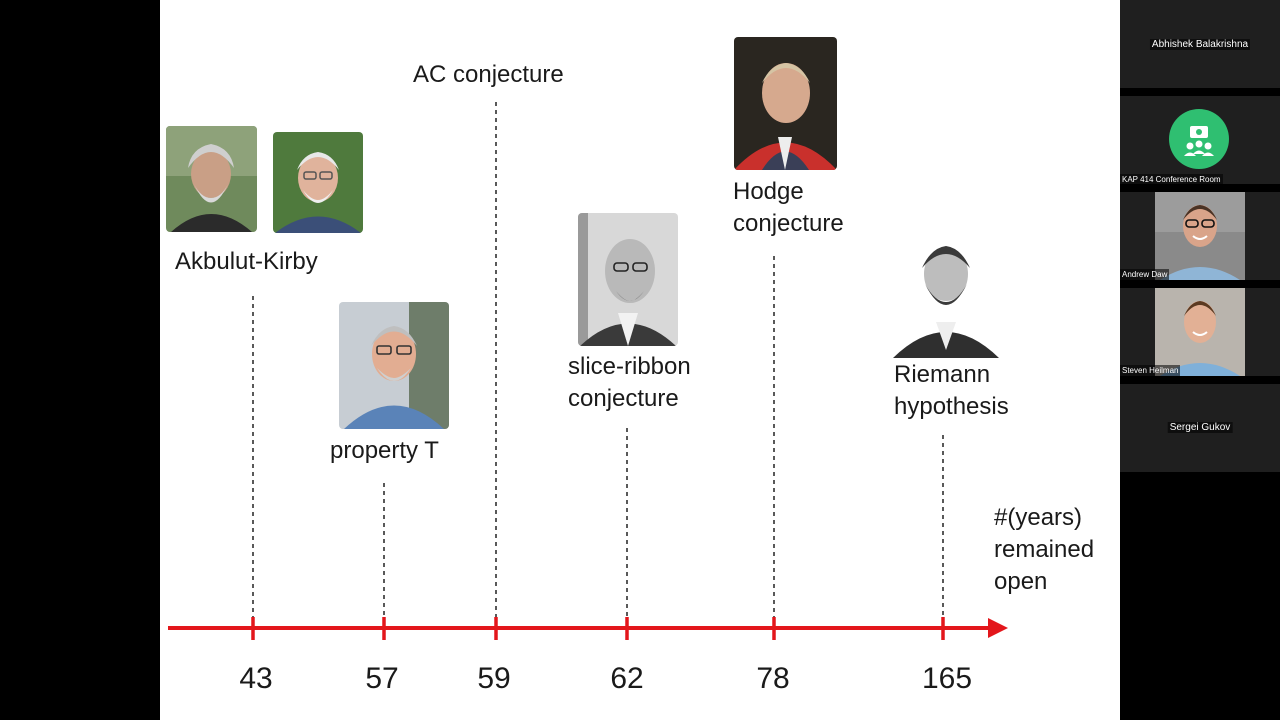 The image size is (1280, 720). What do you see at coordinates (318, 182) in the screenshot?
I see `kirby-portrait` at bounding box center [318, 182].